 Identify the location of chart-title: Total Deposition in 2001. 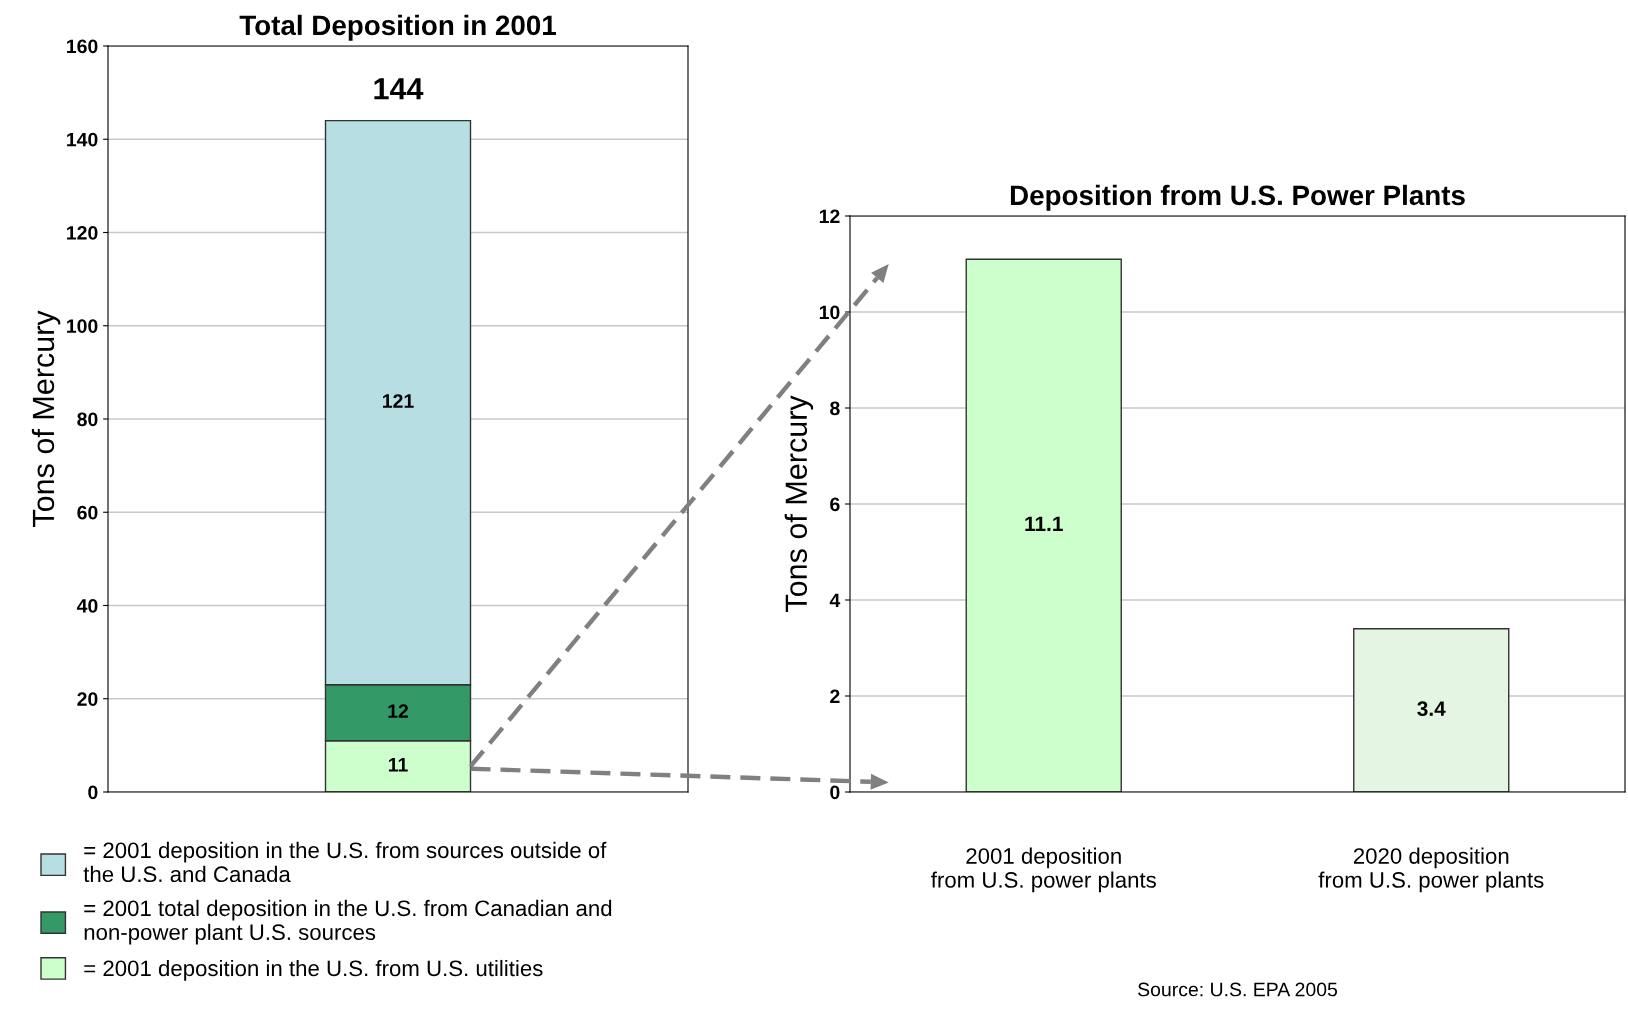
(397, 27).